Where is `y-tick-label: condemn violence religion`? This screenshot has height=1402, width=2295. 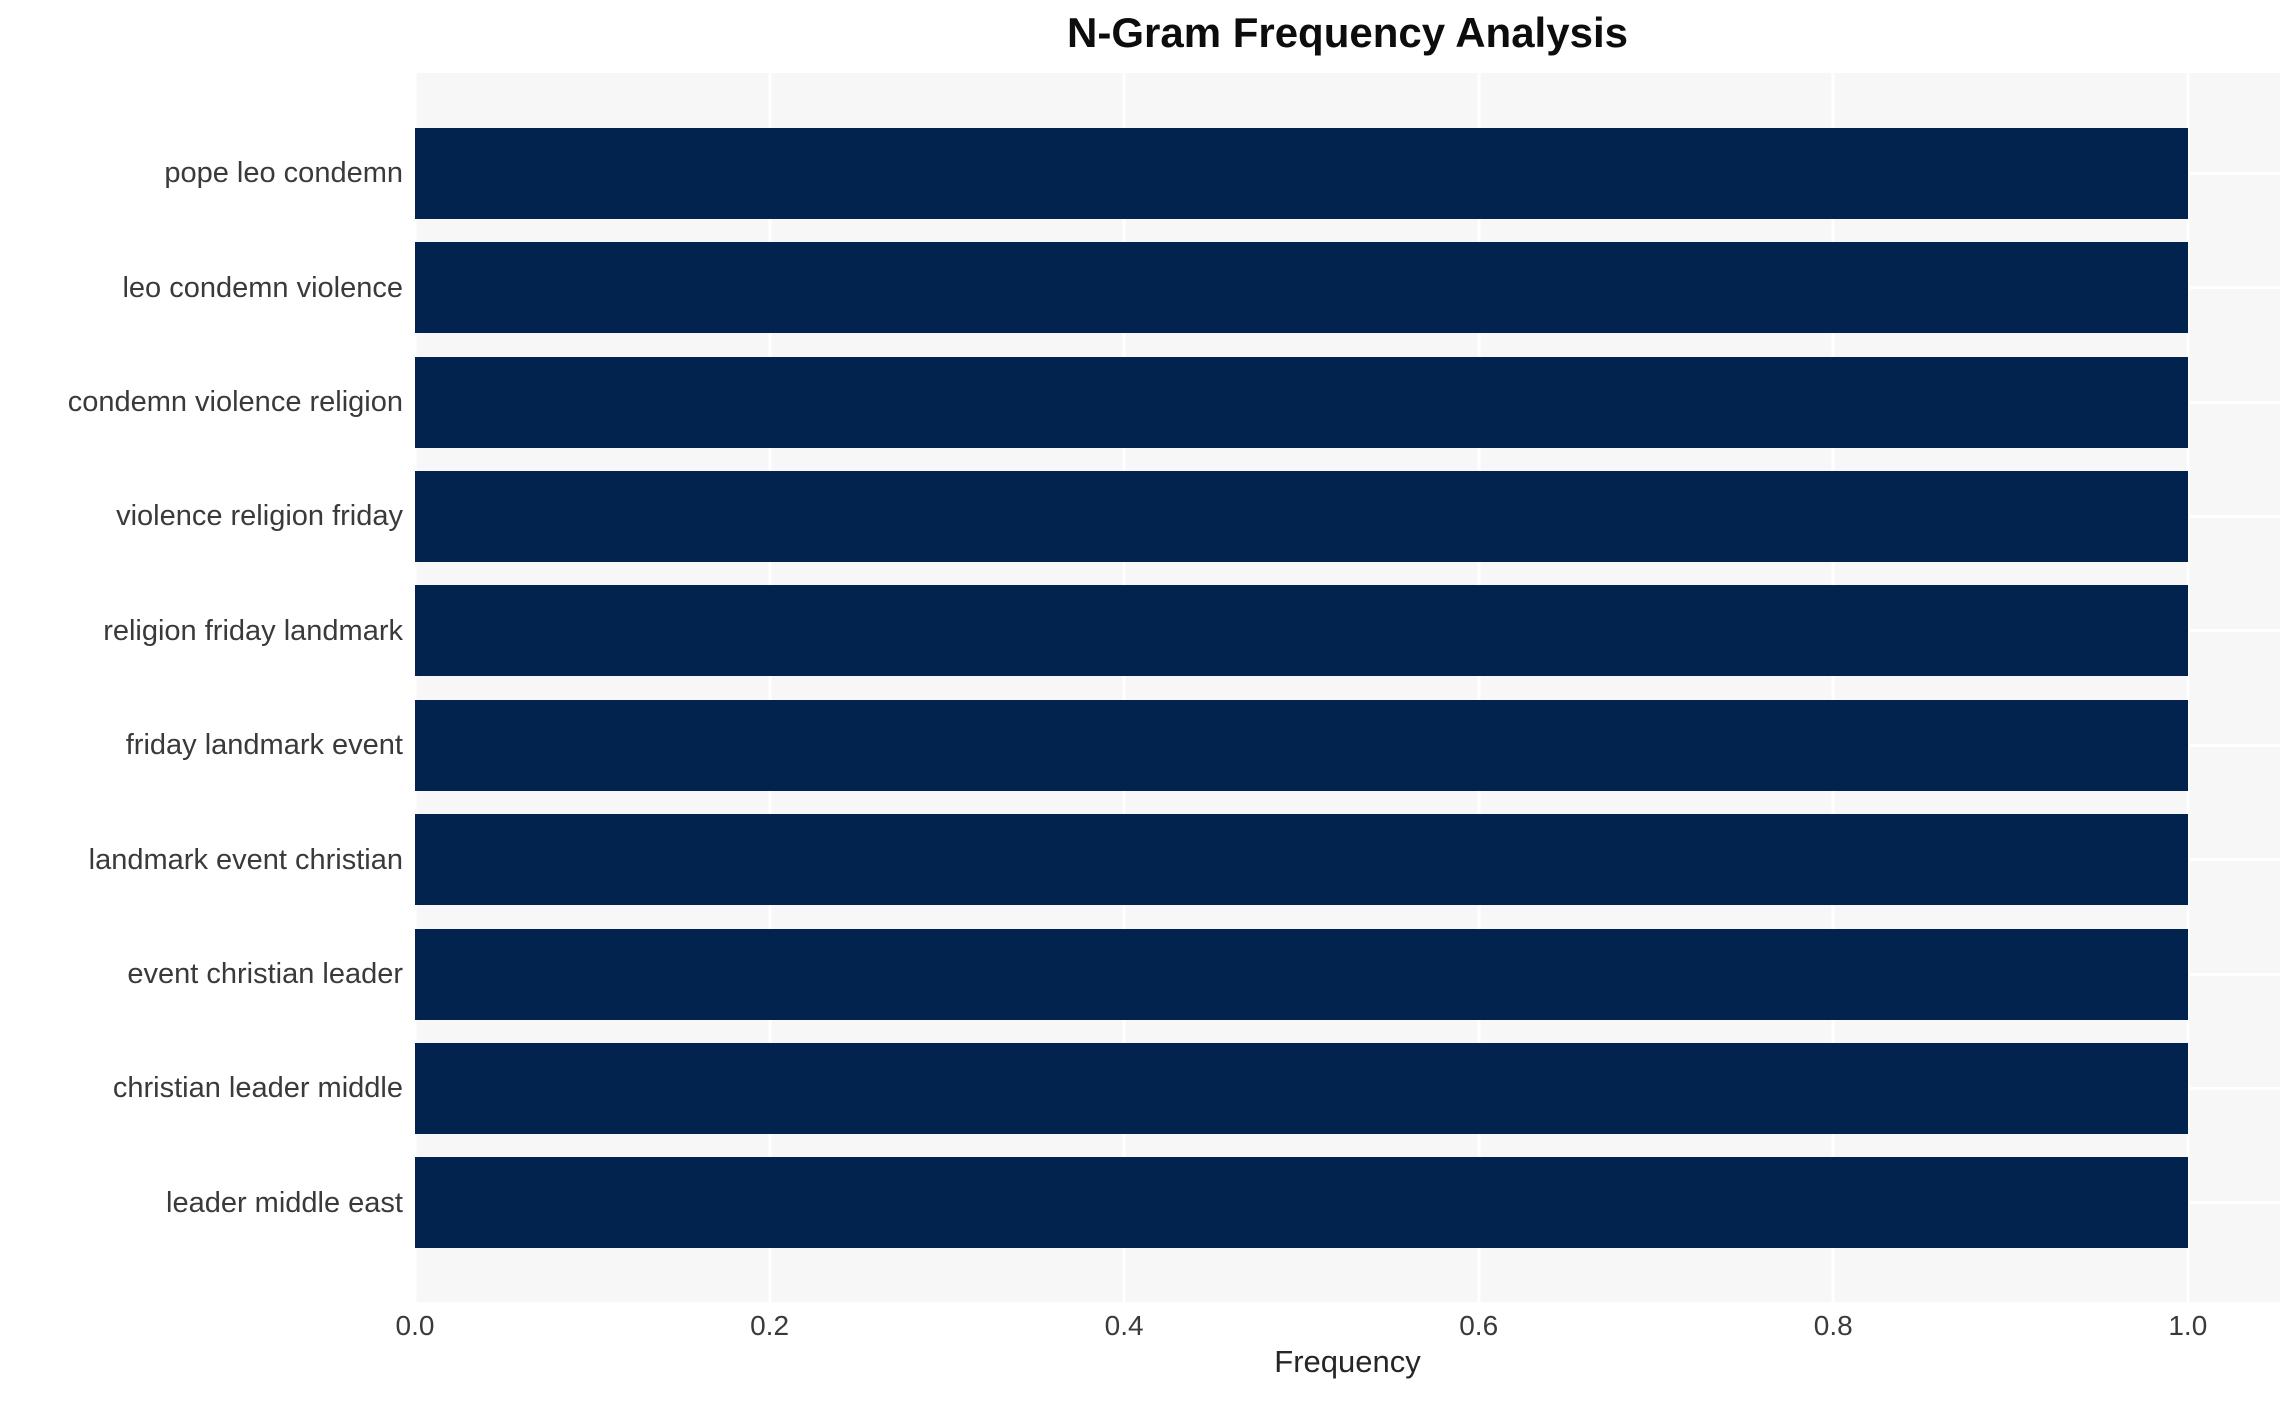 y-tick-label: condemn violence religion is located at coordinates (235, 402).